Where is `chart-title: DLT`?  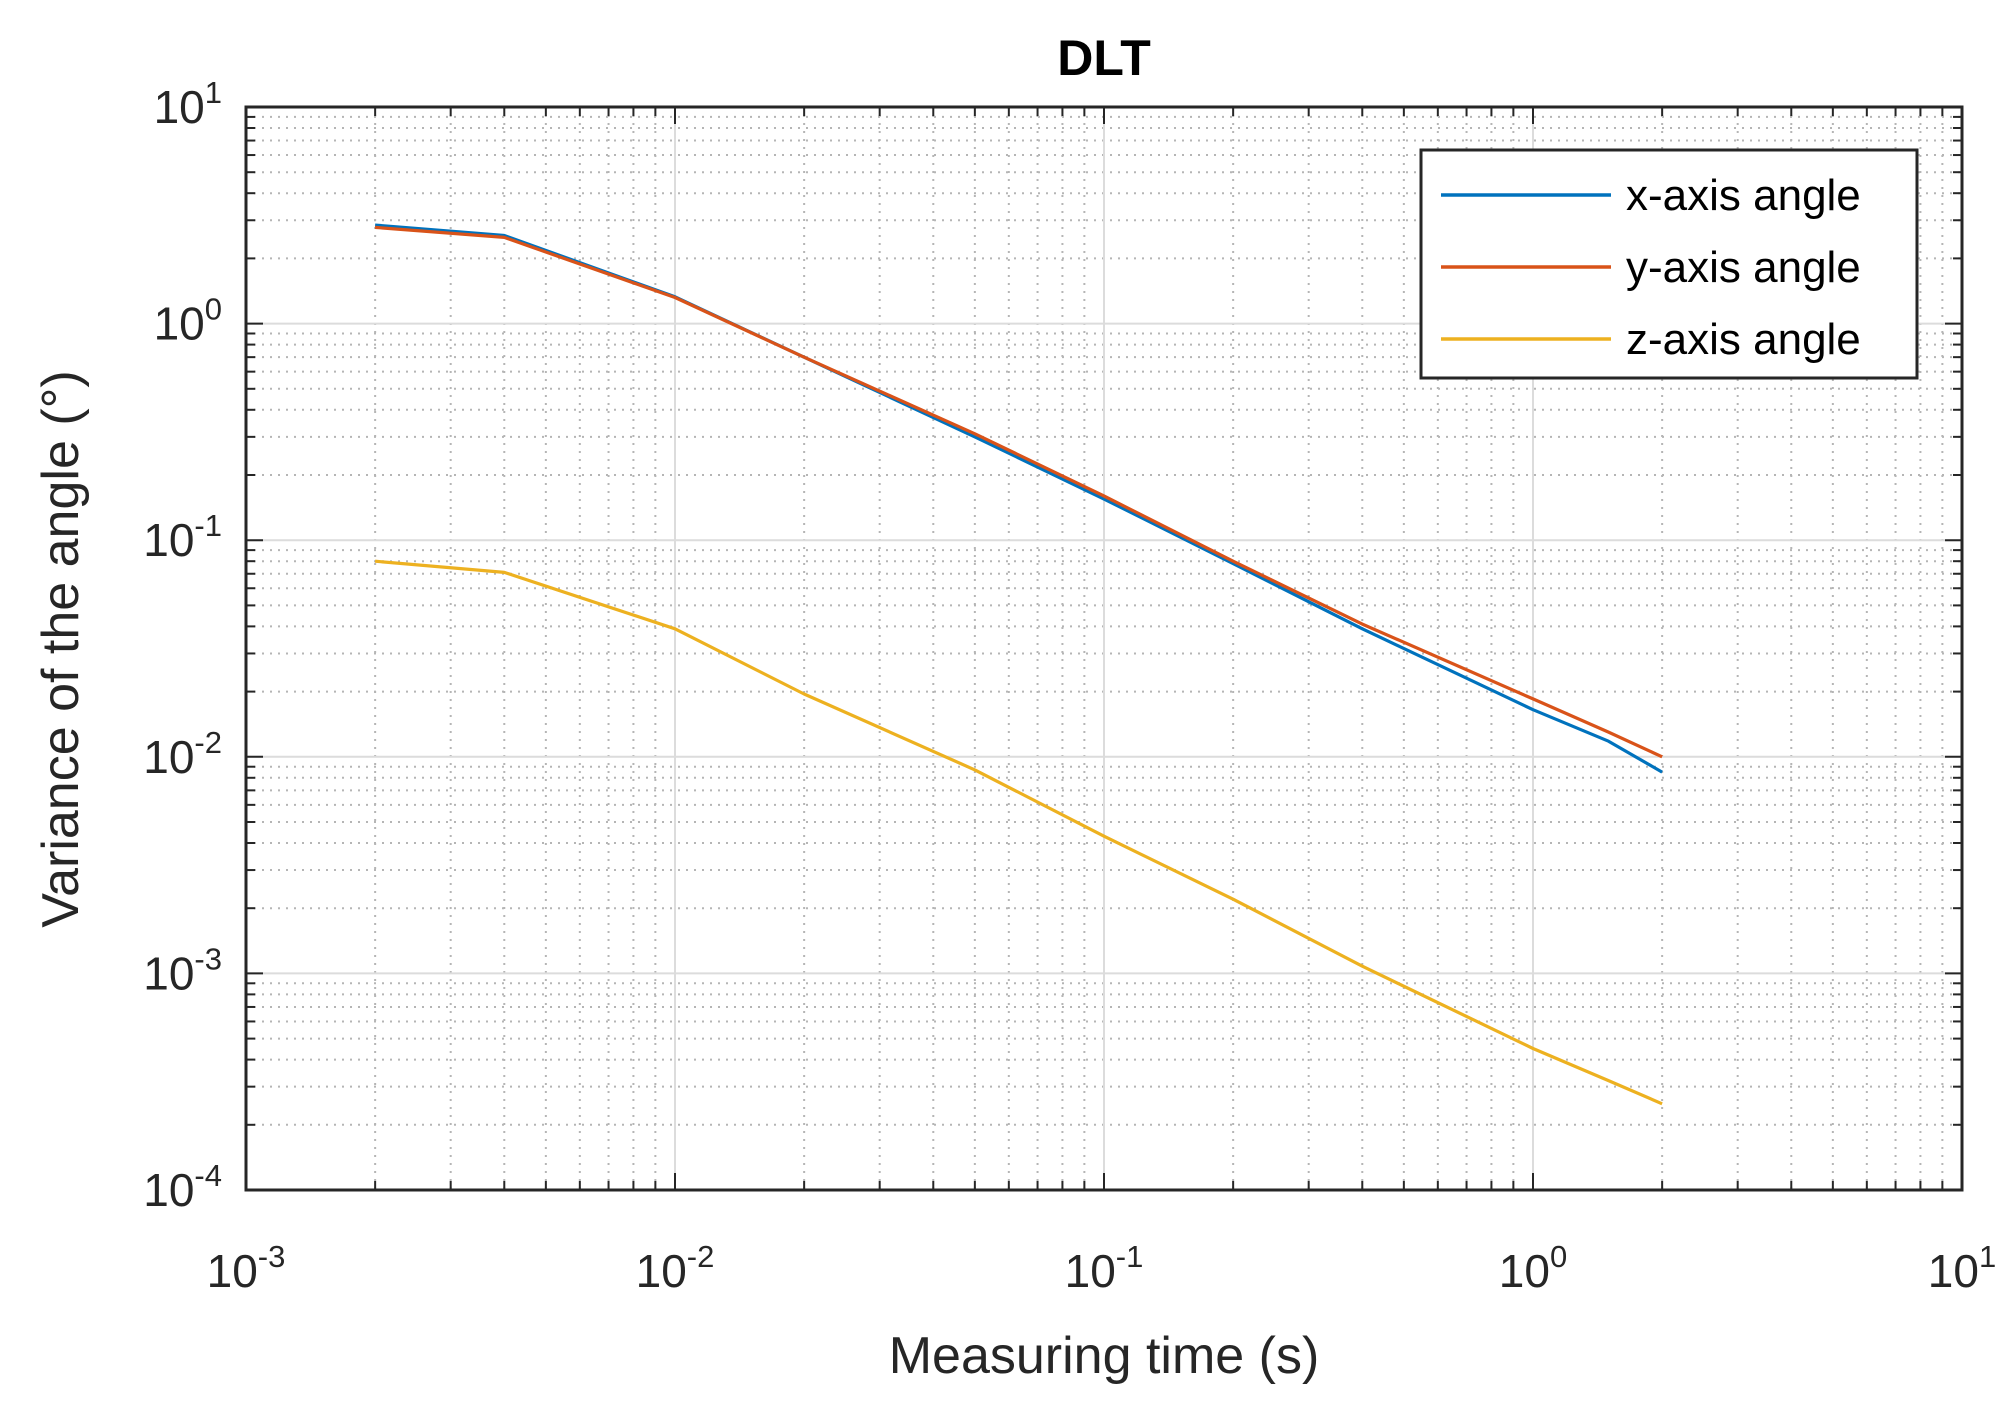
chart-title: DLT is located at coordinates (1103, 58).